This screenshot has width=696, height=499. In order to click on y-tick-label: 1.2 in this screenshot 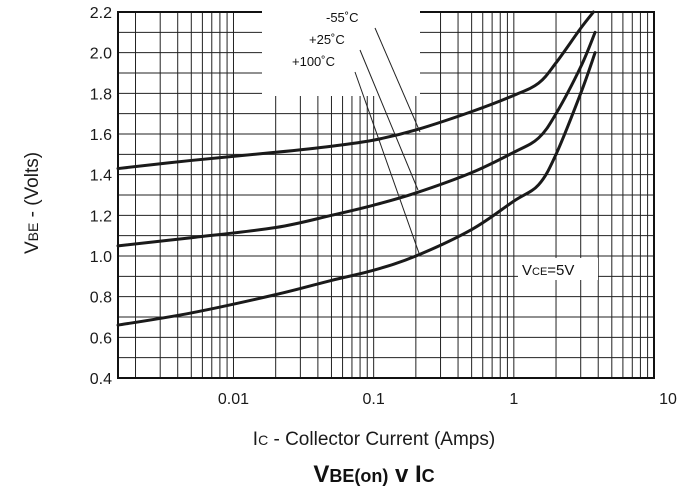, I will do `click(101, 216)`.